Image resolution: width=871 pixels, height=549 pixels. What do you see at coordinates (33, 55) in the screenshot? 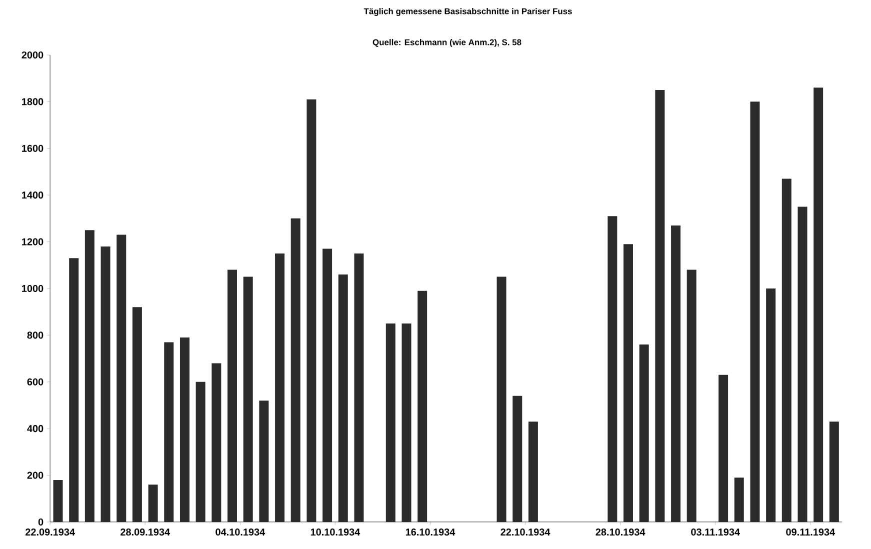
I see `y-tick-label: 2000` at bounding box center [33, 55].